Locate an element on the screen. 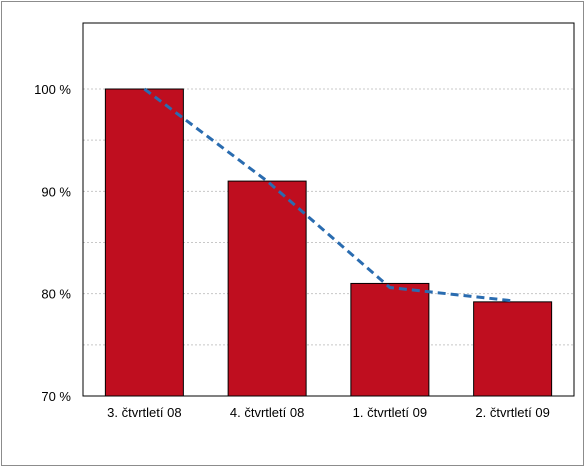 Image resolution: width=587 pixels, height=468 pixels. x-tick-label: 3. čtvrtletí 08 is located at coordinates (144, 412).